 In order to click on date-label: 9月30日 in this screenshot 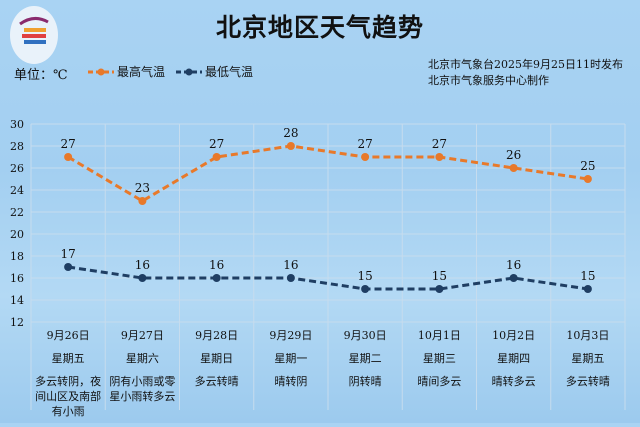, I will do `click(365, 335)`.